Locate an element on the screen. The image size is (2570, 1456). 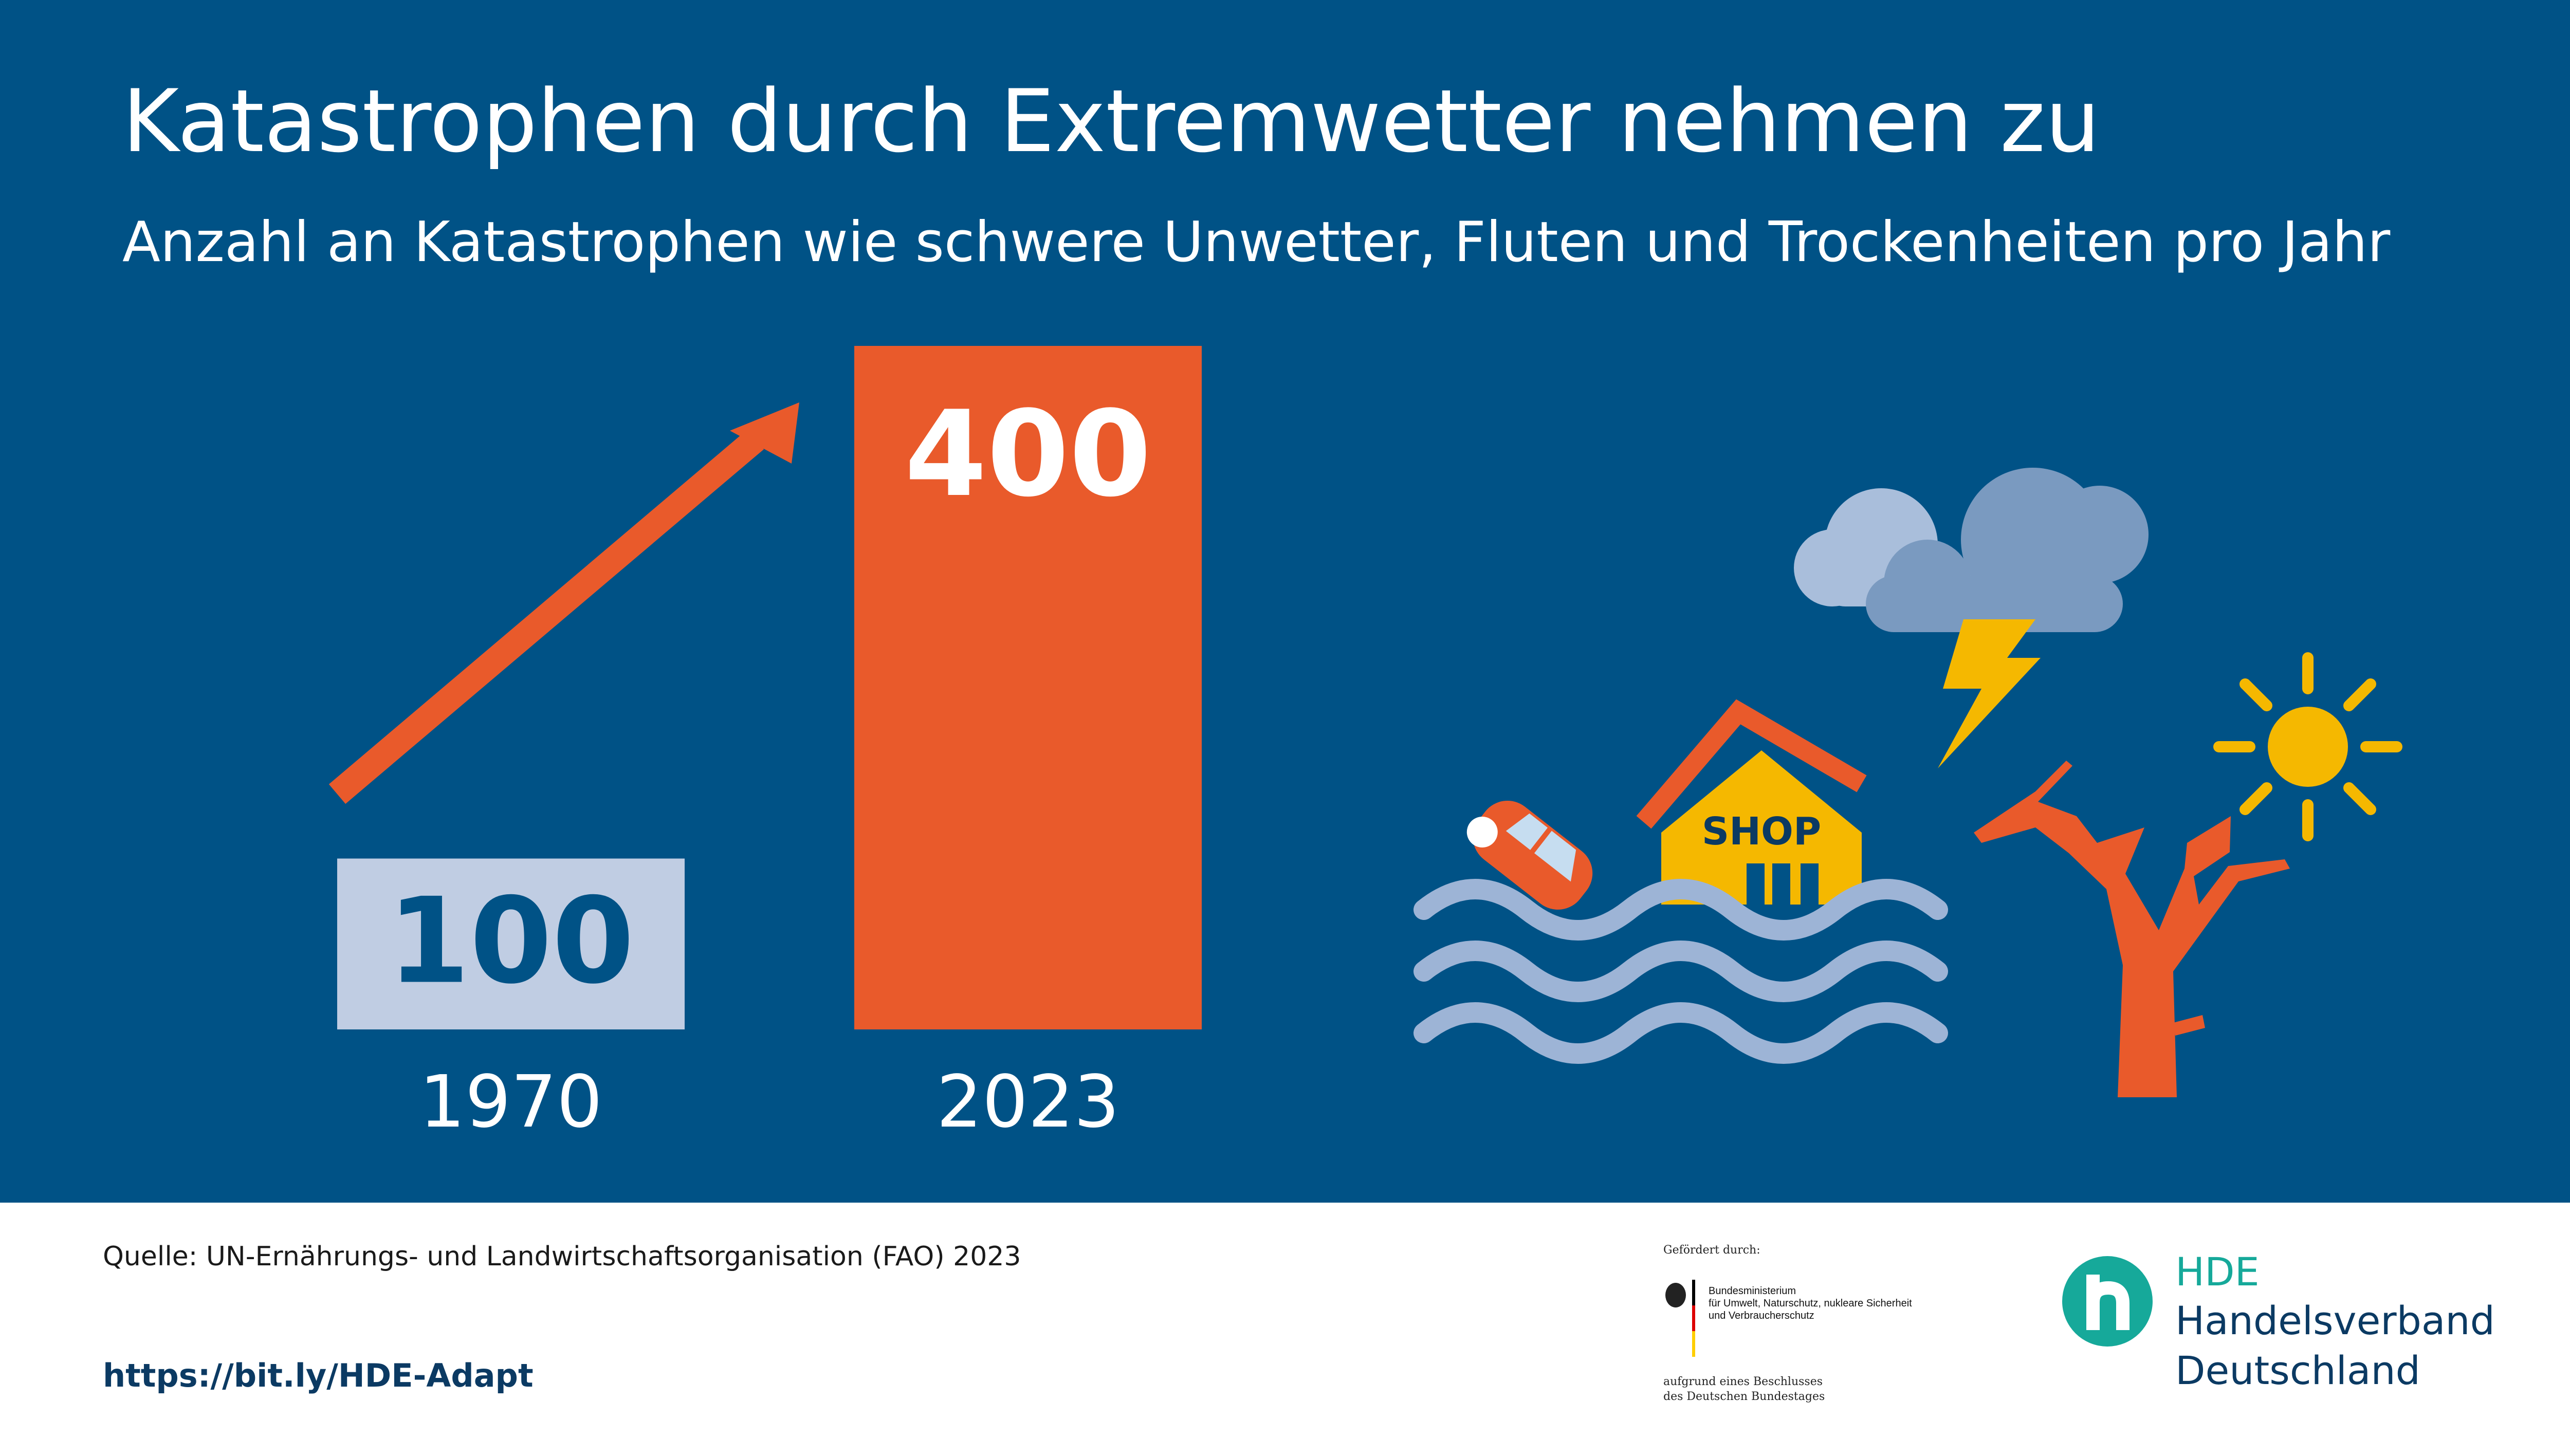
flooded-shop-icon: SHOP is located at coordinates (1751, 804).